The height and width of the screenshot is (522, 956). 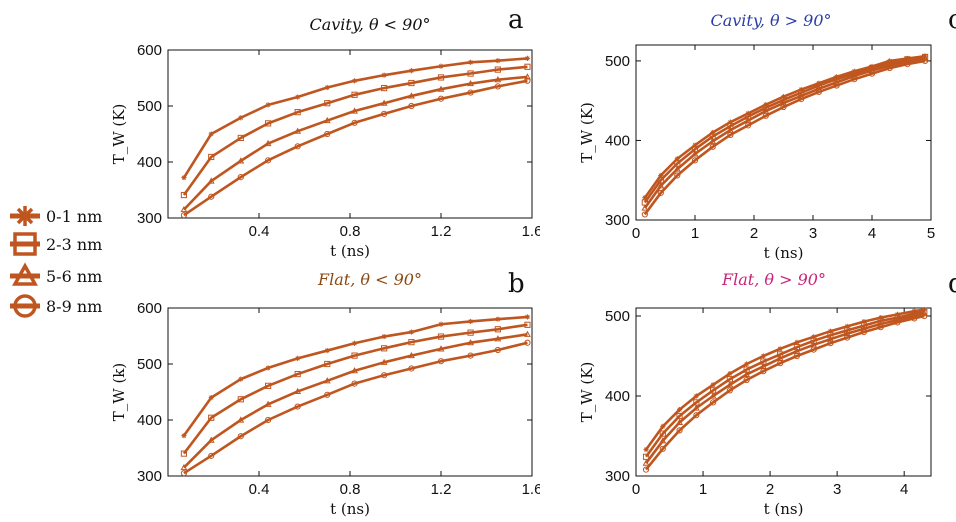 I want to click on x-axis-label: t (ns), so click(x=350, y=251).